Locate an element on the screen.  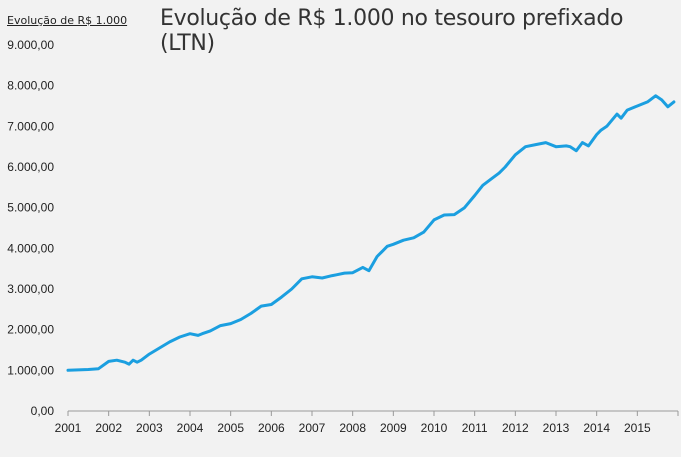
x-tick-label: 2011 is located at coordinates (475, 428).